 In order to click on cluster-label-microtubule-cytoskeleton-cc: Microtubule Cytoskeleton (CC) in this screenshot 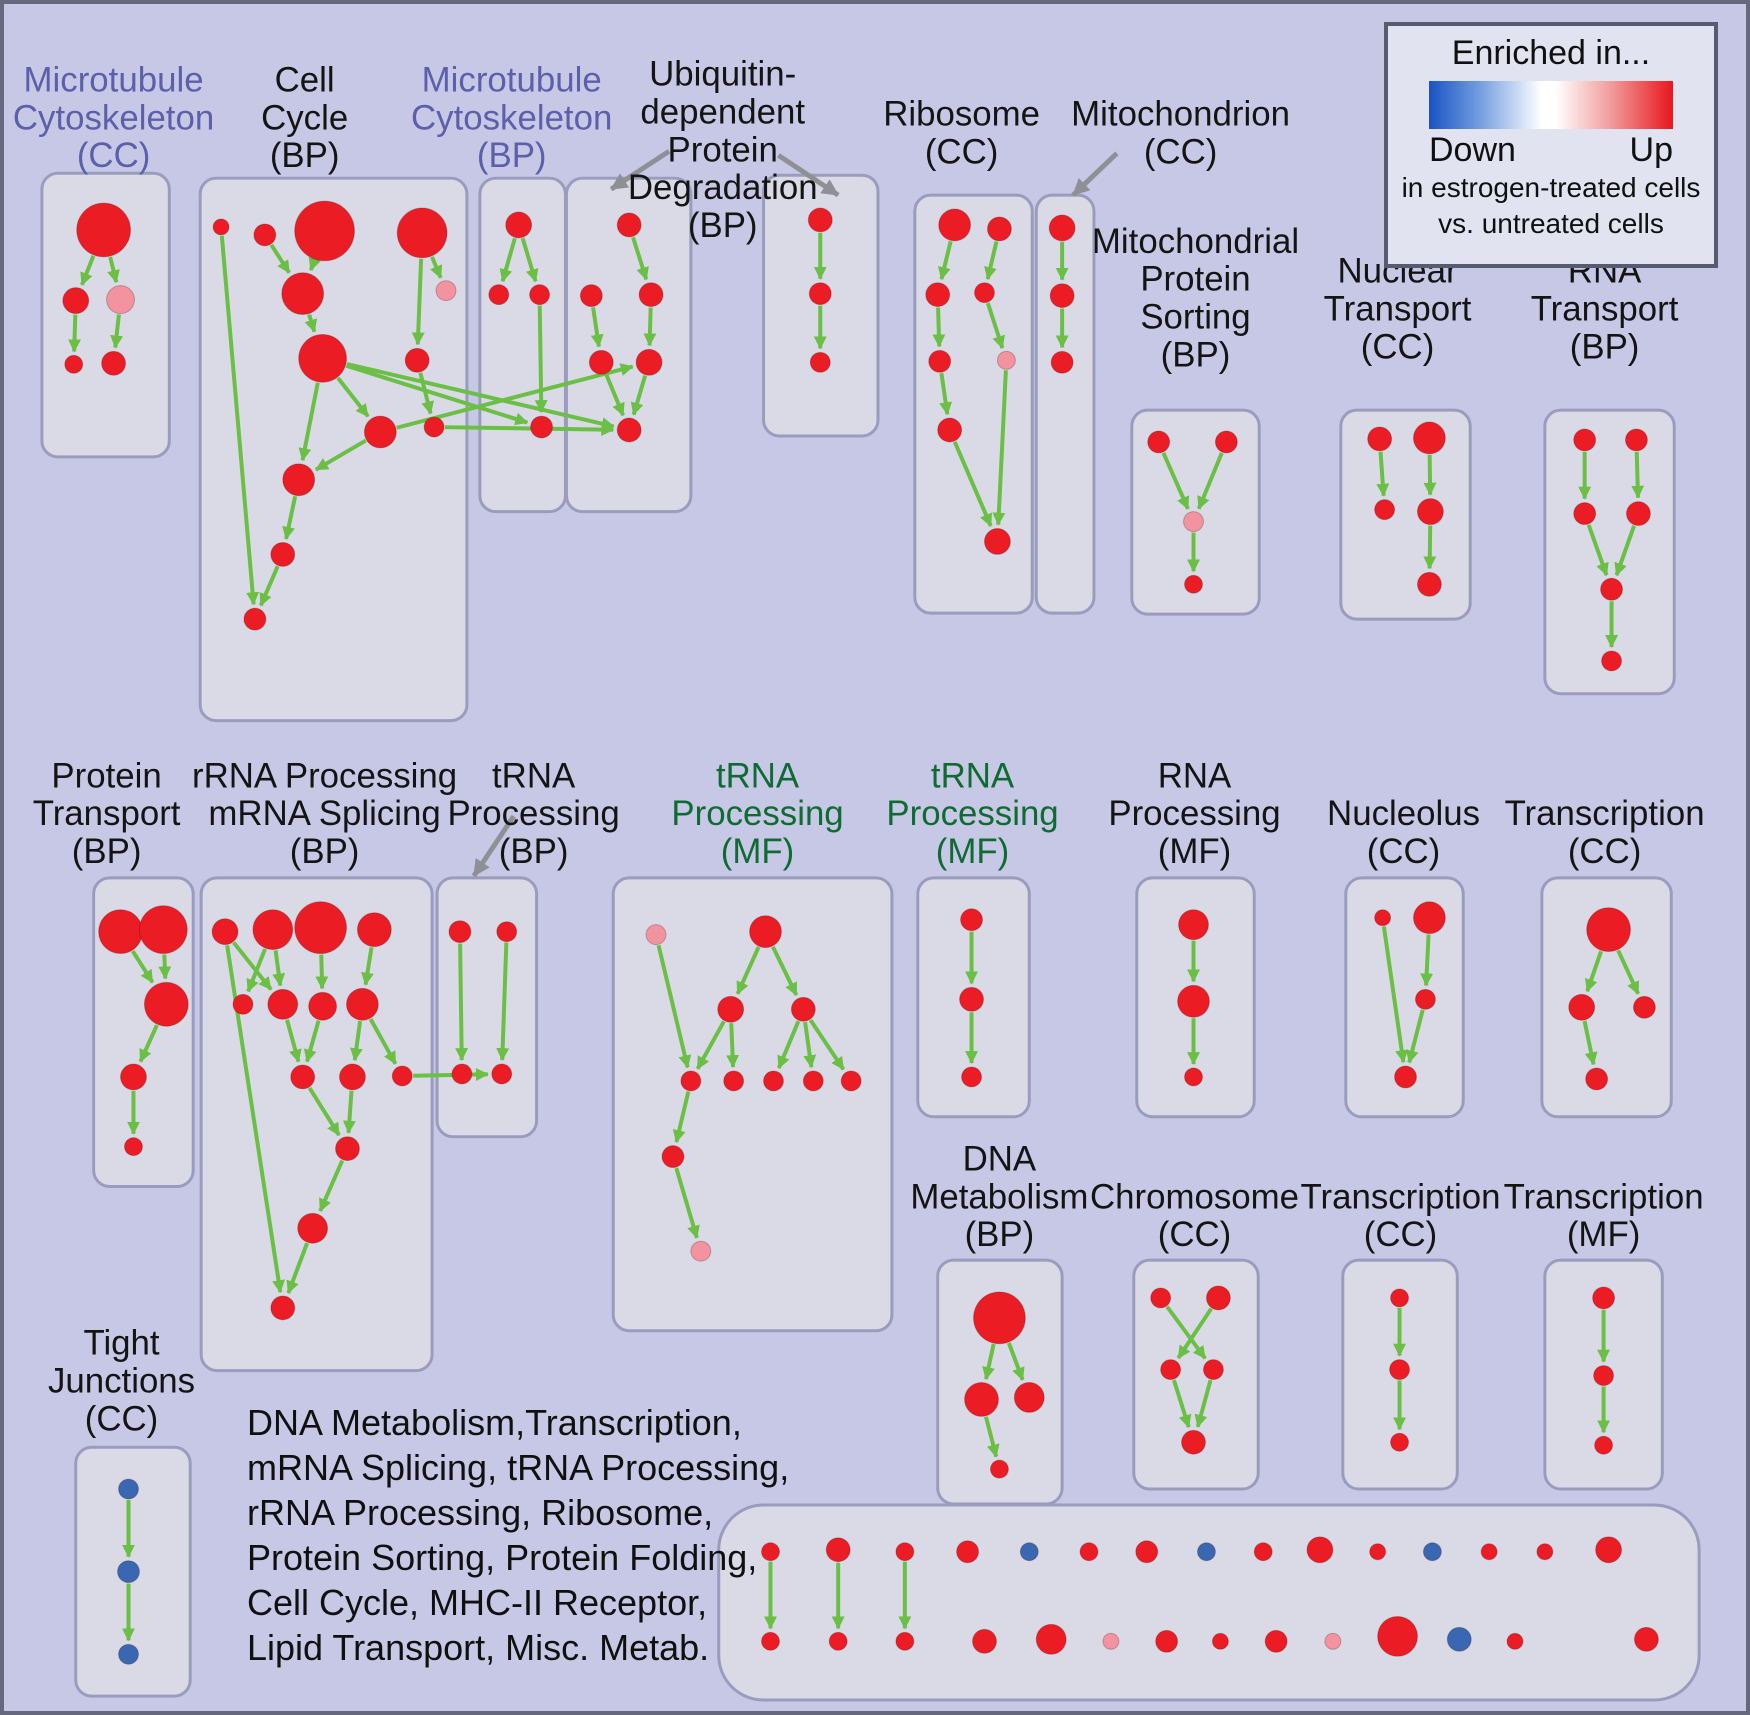, I will do `click(113, 118)`.